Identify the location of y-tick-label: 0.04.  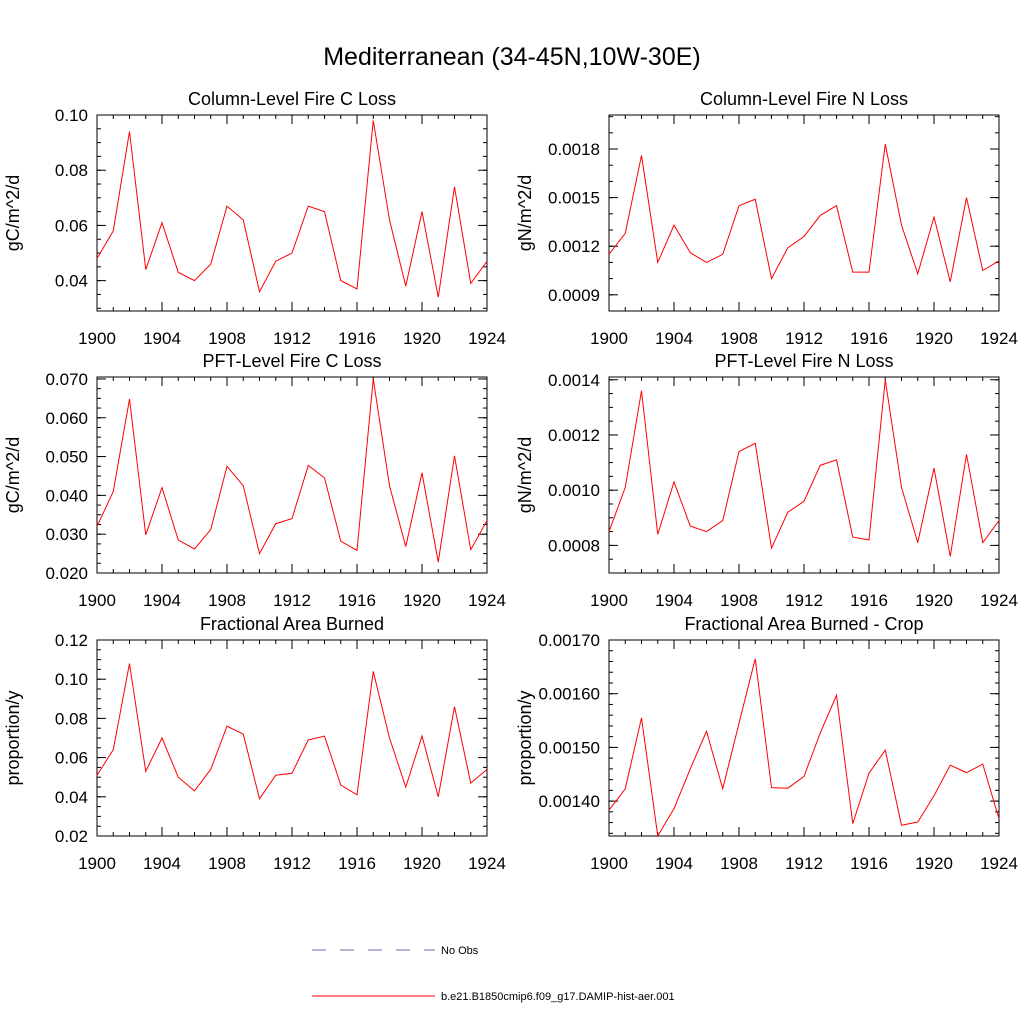
(71, 797).